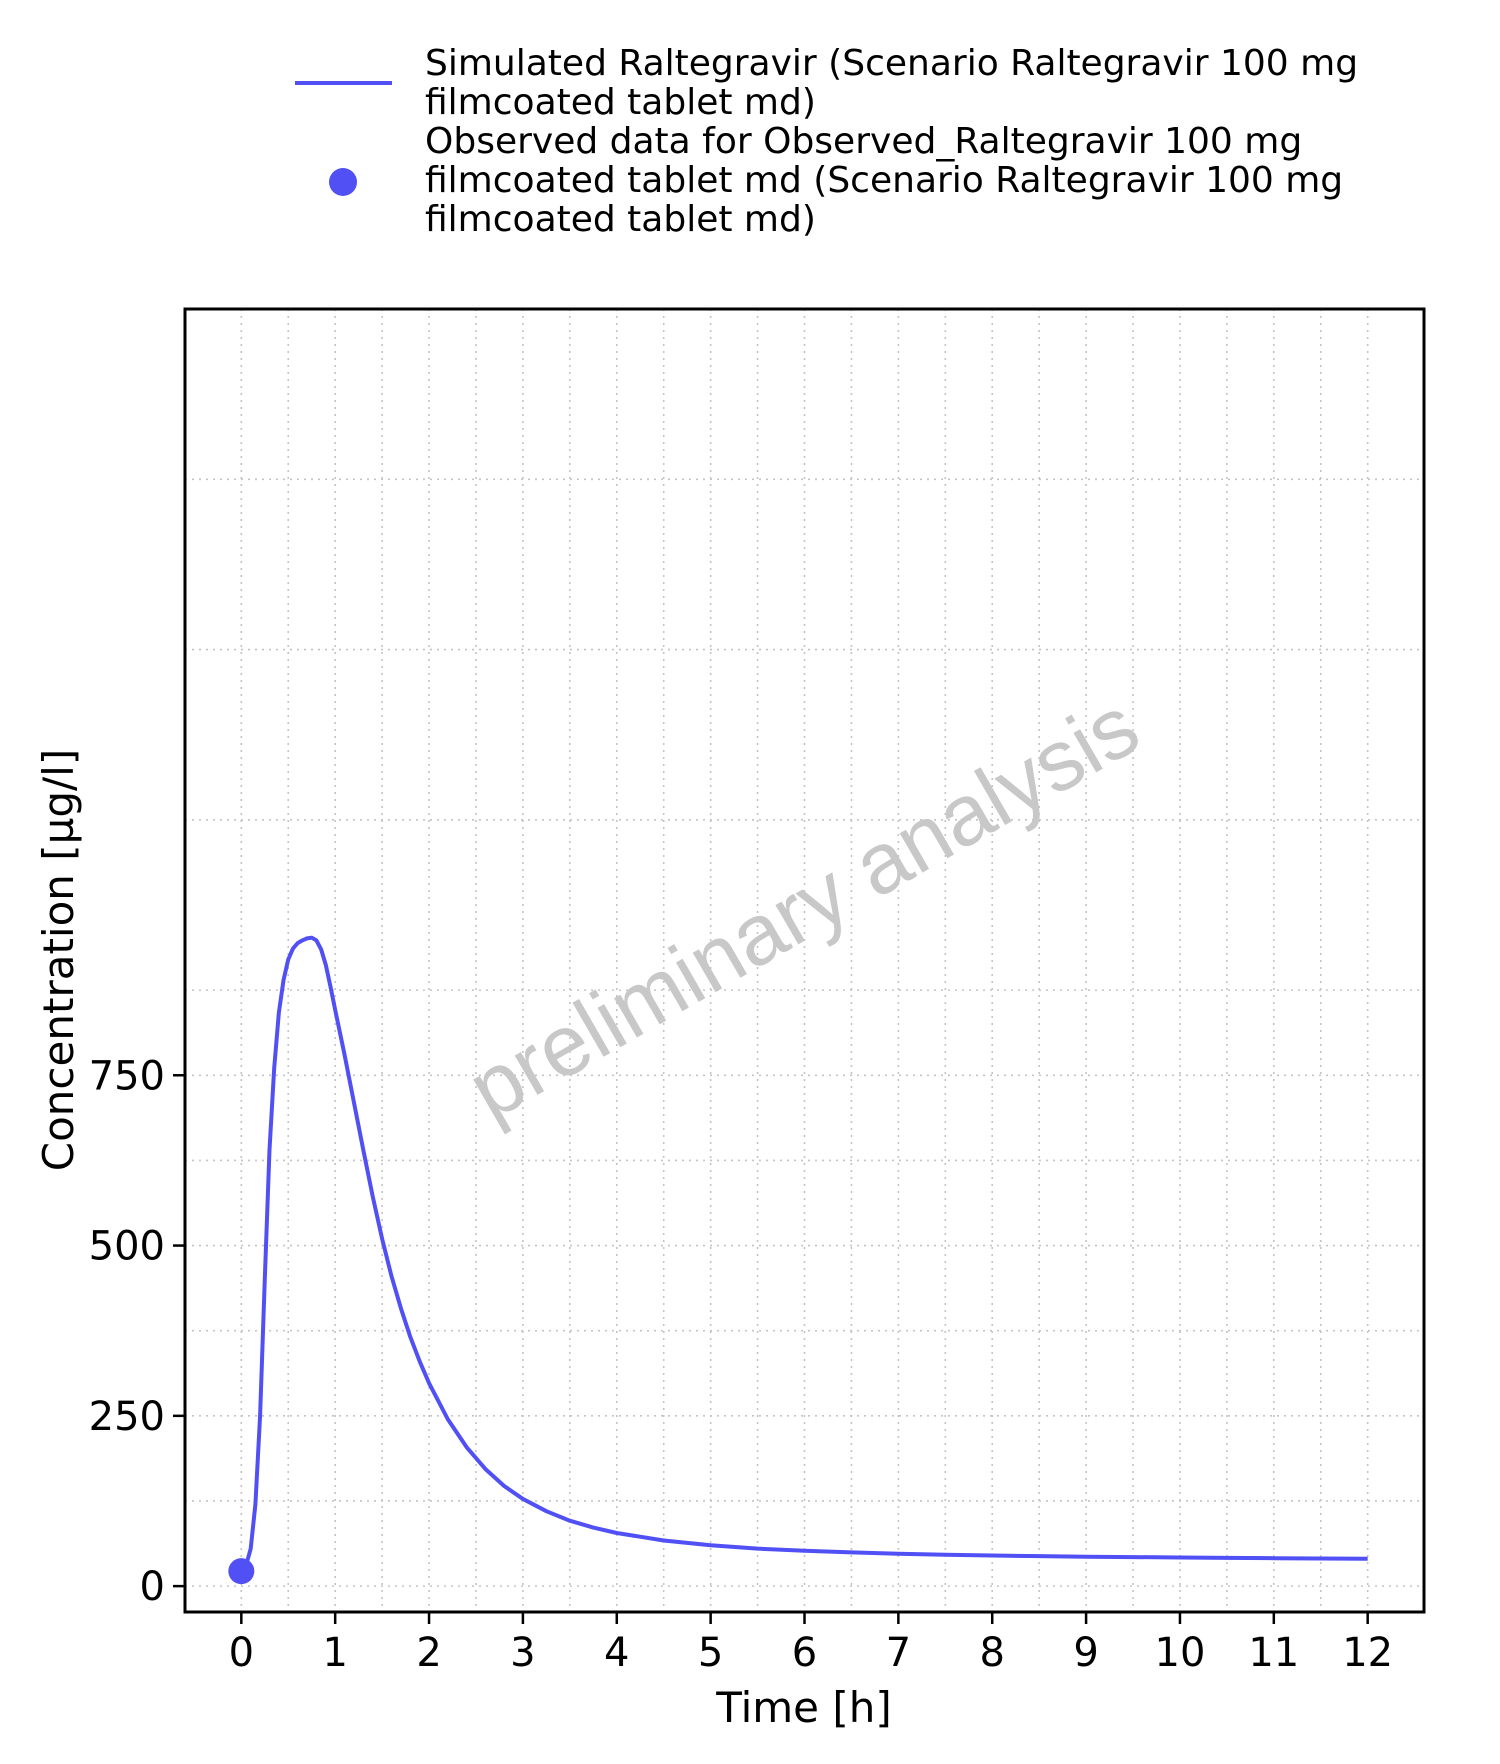 This screenshot has width=1500, height=1764. Describe the element at coordinates (428, 1653) in the screenshot. I see `x-tick-label: 2` at that location.